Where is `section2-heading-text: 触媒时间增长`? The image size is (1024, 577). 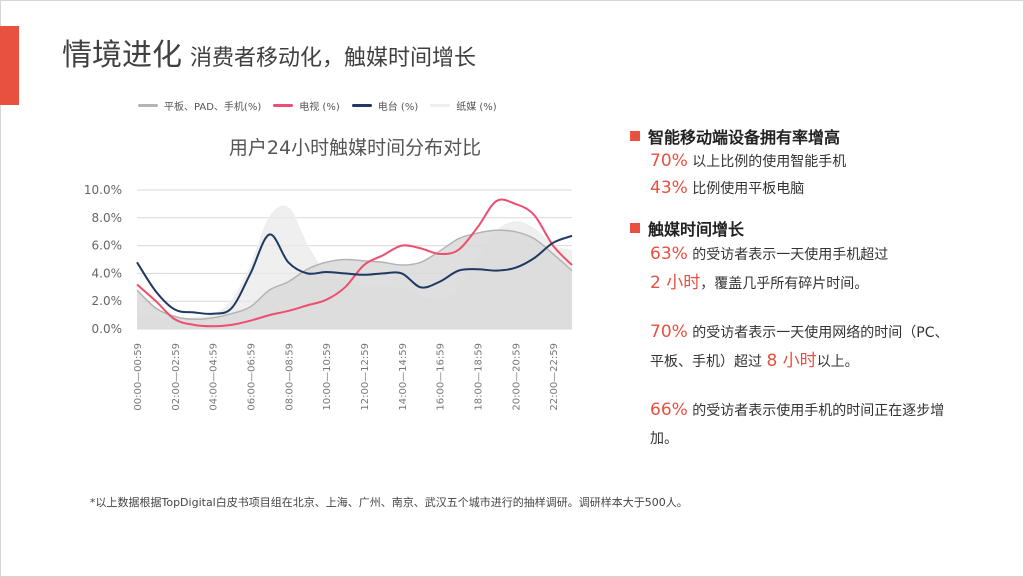 section2-heading-text: 触媒时间增长 is located at coordinates (696, 229).